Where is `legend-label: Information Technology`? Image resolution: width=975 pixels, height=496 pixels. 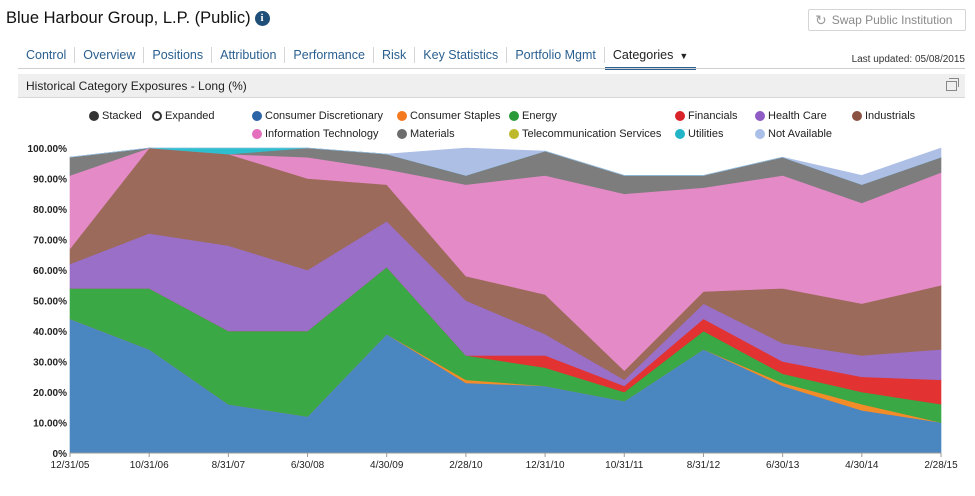 legend-label: Information Technology is located at coordinates (322, 134).